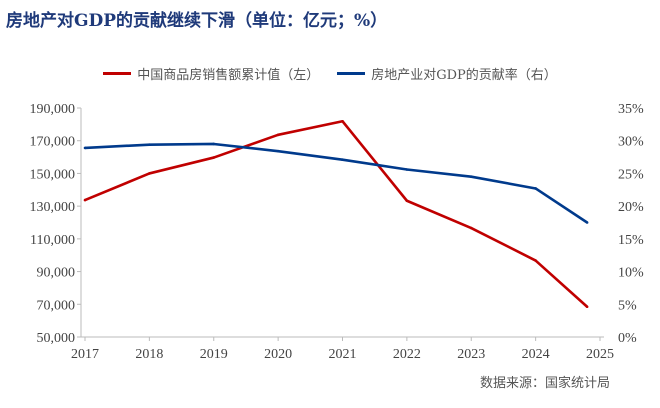  Describe the element at coordinates (278, 354) in the screenshot. I see `x-axis-tick-label: 2020` at that location.